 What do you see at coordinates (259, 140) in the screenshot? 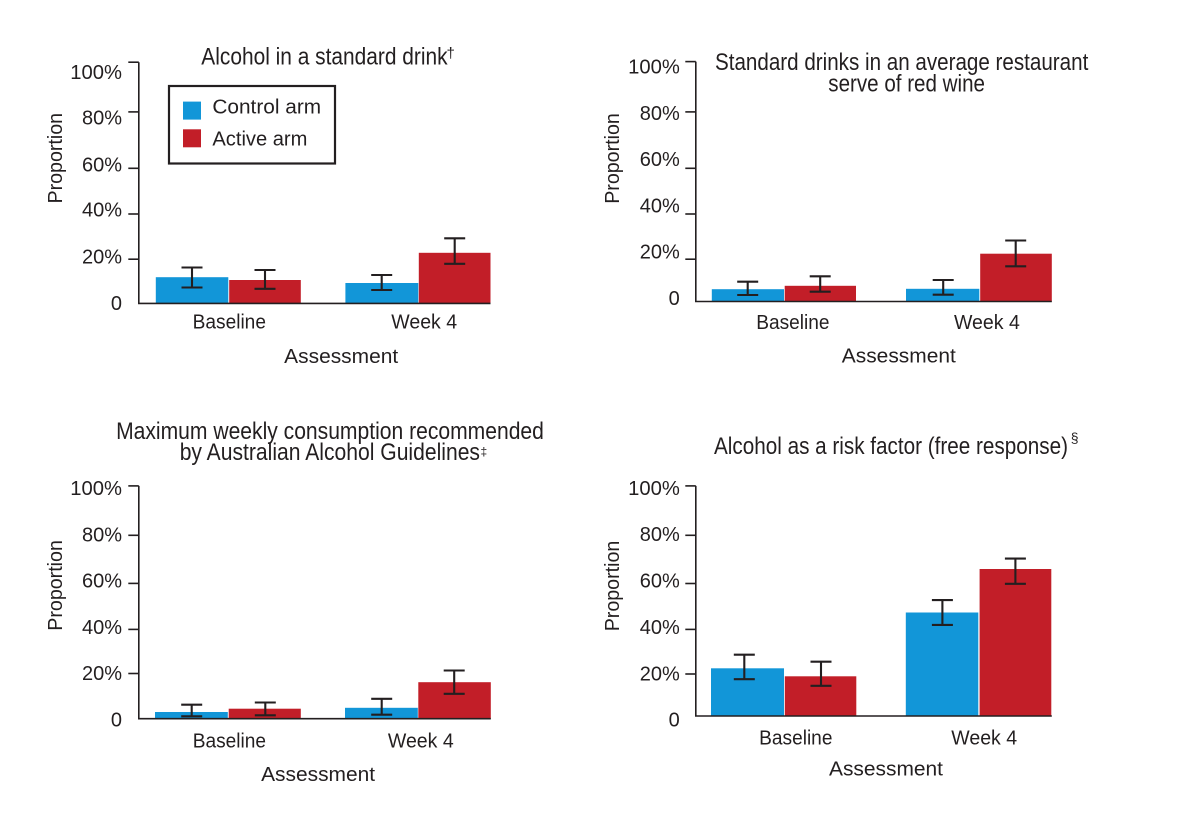
I see `svg-text: Active arm` at bounding box center [259, 140].